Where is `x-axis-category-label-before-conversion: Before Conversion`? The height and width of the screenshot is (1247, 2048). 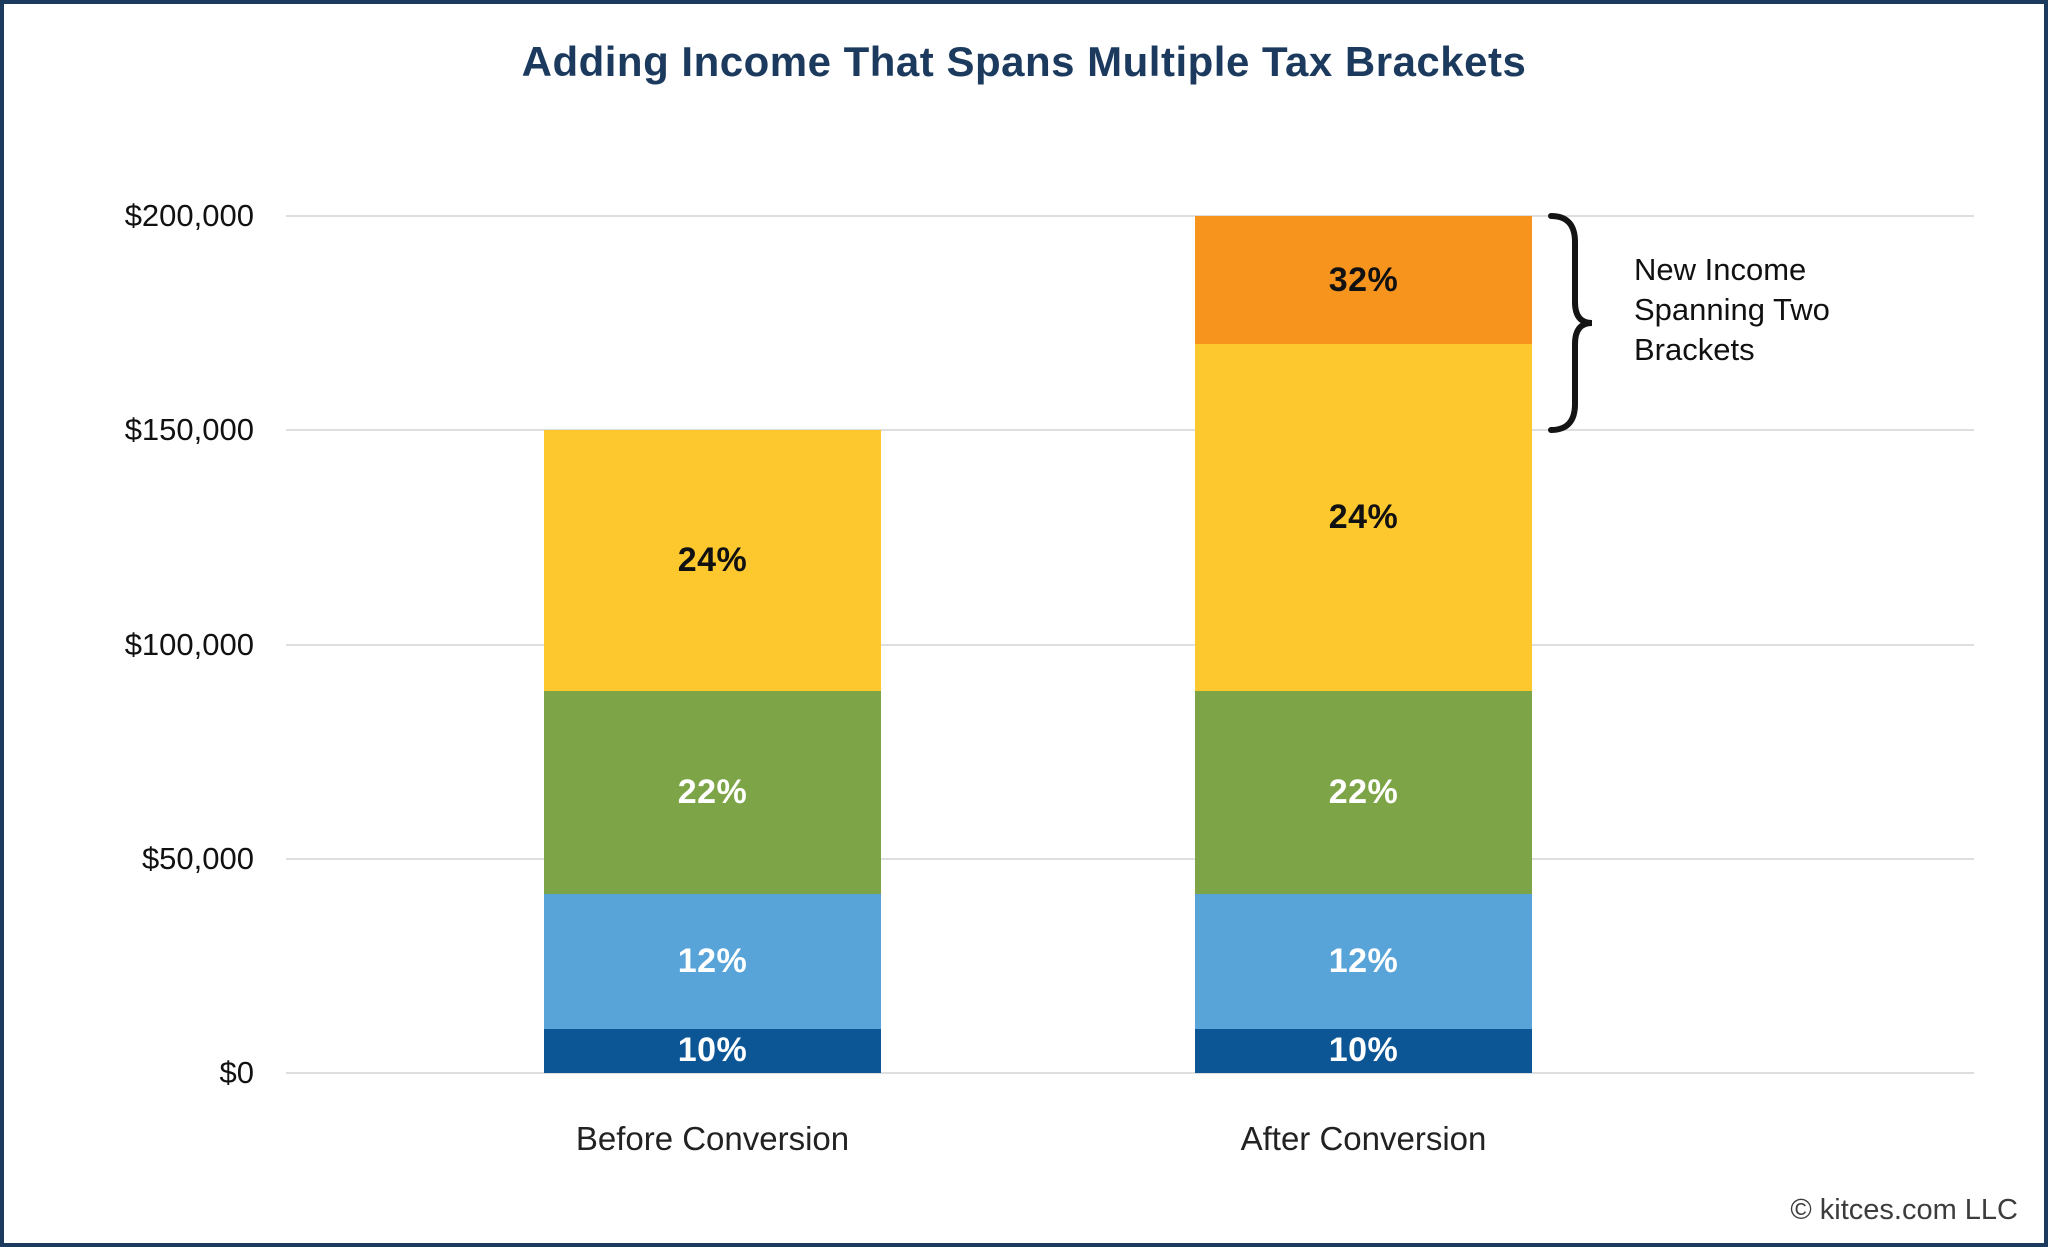
x-axis-category-label-before-conversion: Before Conversion is located at coordinates (712, 1138).